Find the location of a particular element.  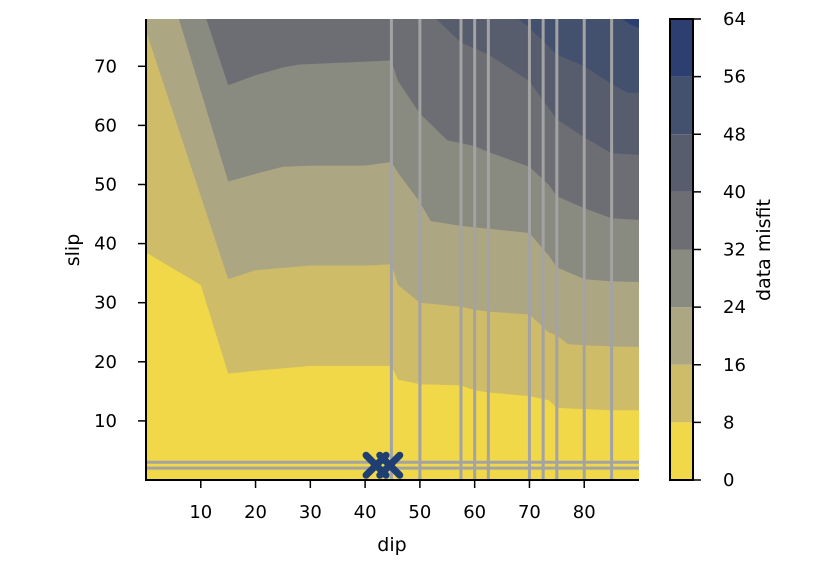

colorbar-tick-label: 40 is located at coordinates (734, 192).